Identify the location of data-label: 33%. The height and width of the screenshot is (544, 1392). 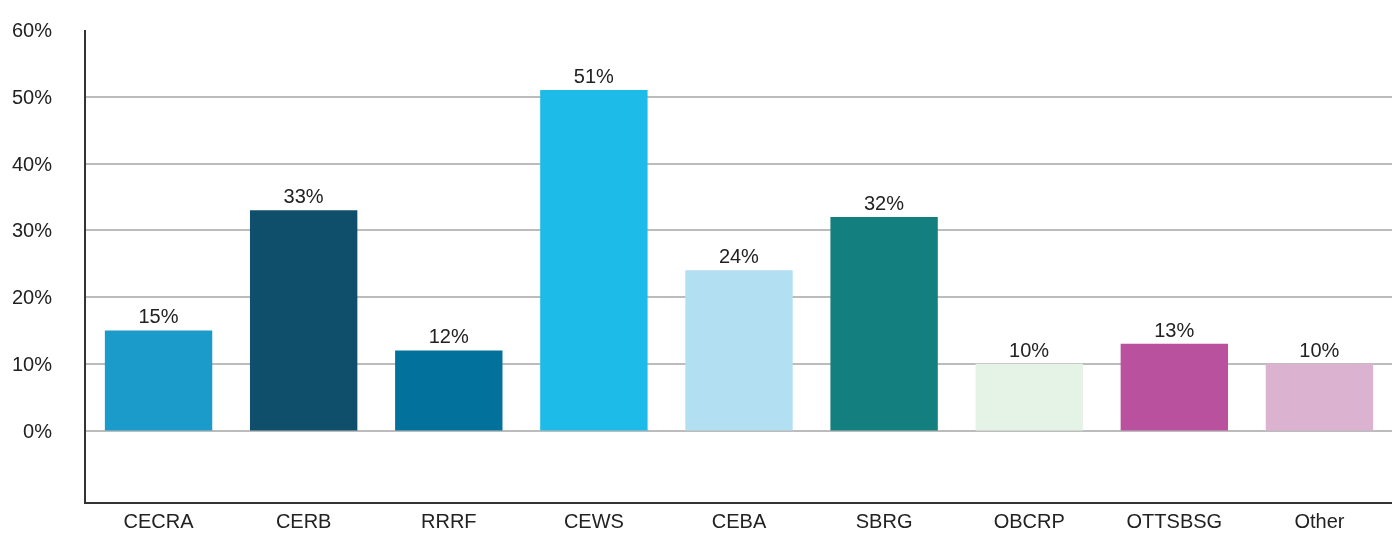
(303, 196).